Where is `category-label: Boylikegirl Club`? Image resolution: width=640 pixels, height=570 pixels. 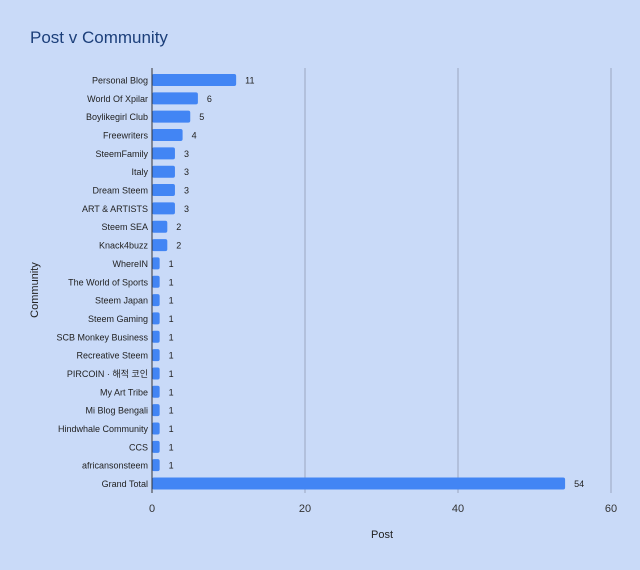
category-label: Boylikegirl Club is located at coordinates (117, 117).